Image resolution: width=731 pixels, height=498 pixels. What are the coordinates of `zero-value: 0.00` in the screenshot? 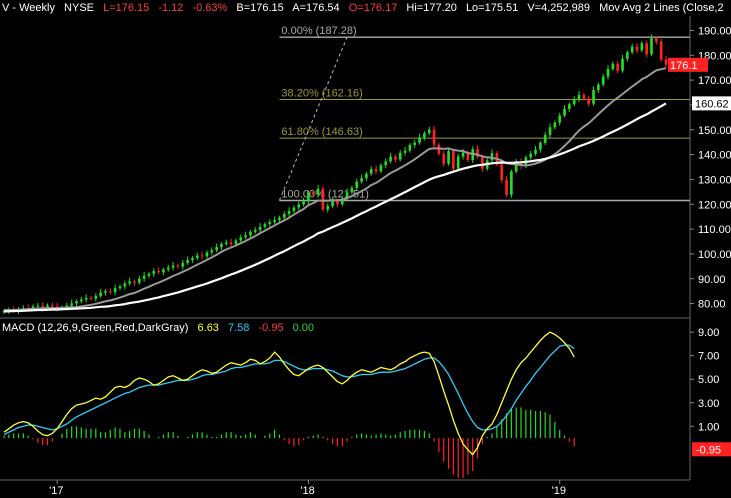 It's located at (303, 328).